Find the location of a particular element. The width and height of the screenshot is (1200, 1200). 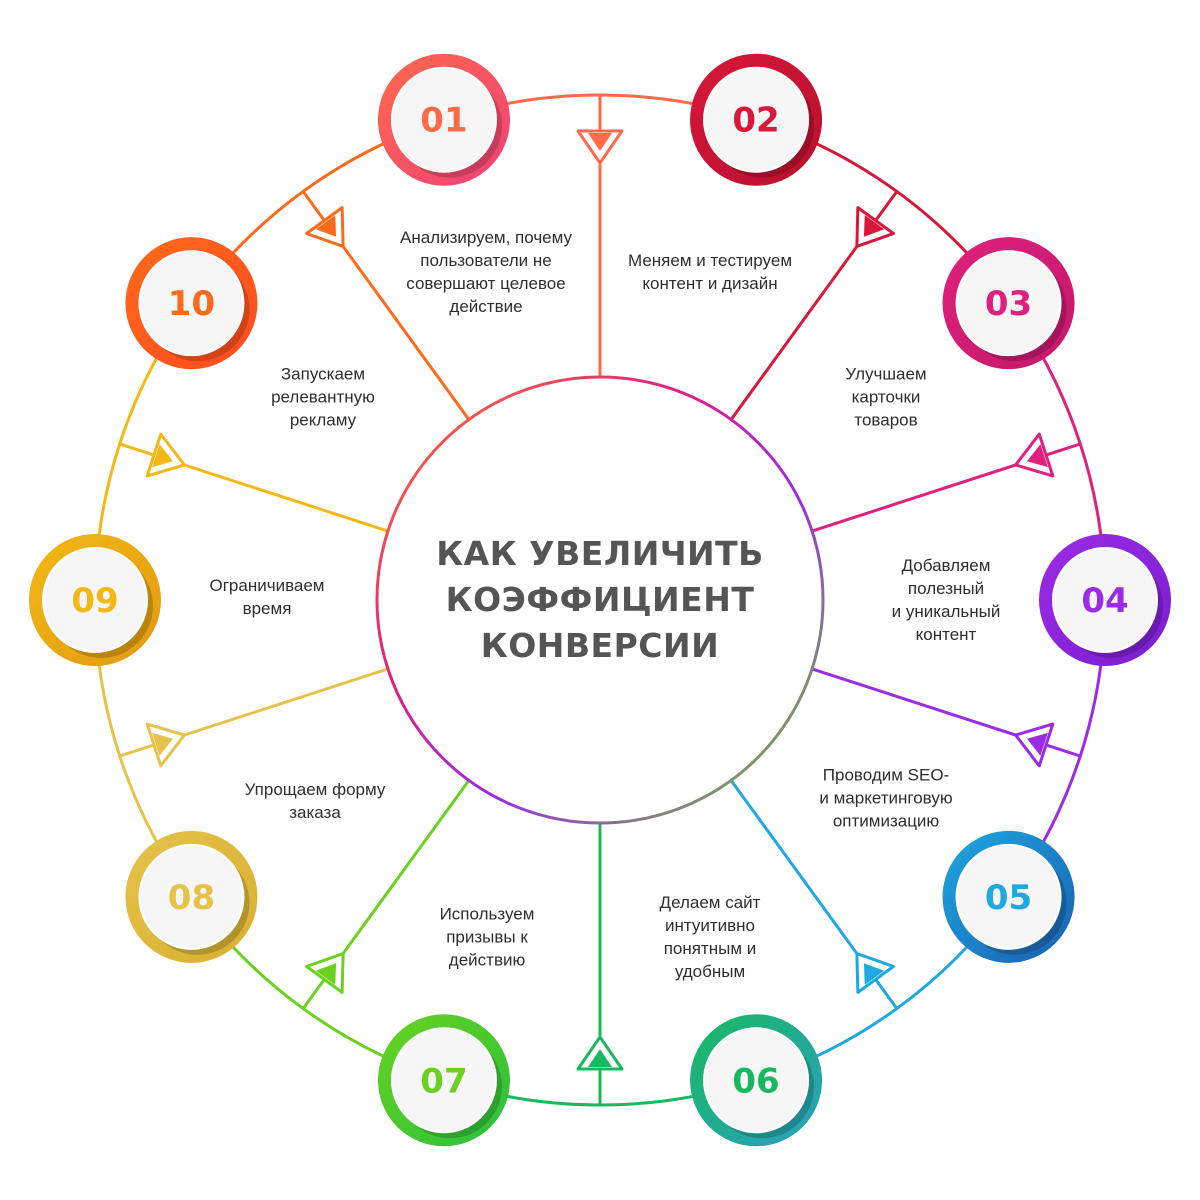

step-text-09: Ограничиваем время is located at coordinates (267, 597).